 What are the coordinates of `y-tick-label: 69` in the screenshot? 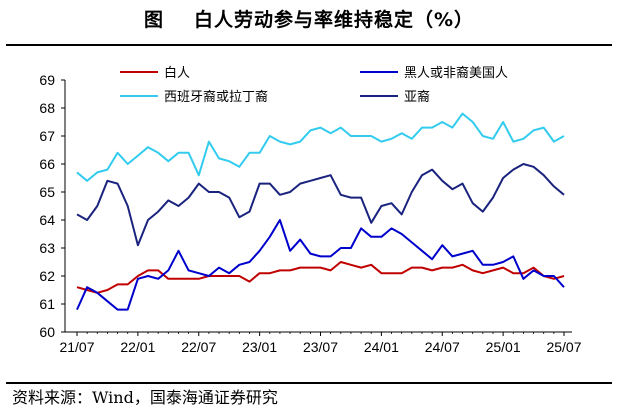 It's located at (47, 80).